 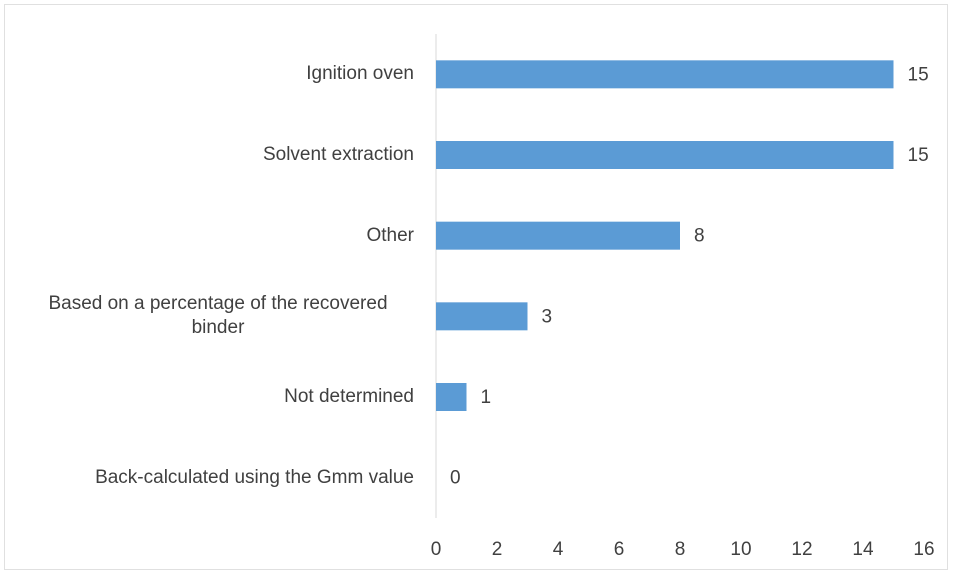 I want to click on x-tick-label: 0, so click(x=436, y=549).